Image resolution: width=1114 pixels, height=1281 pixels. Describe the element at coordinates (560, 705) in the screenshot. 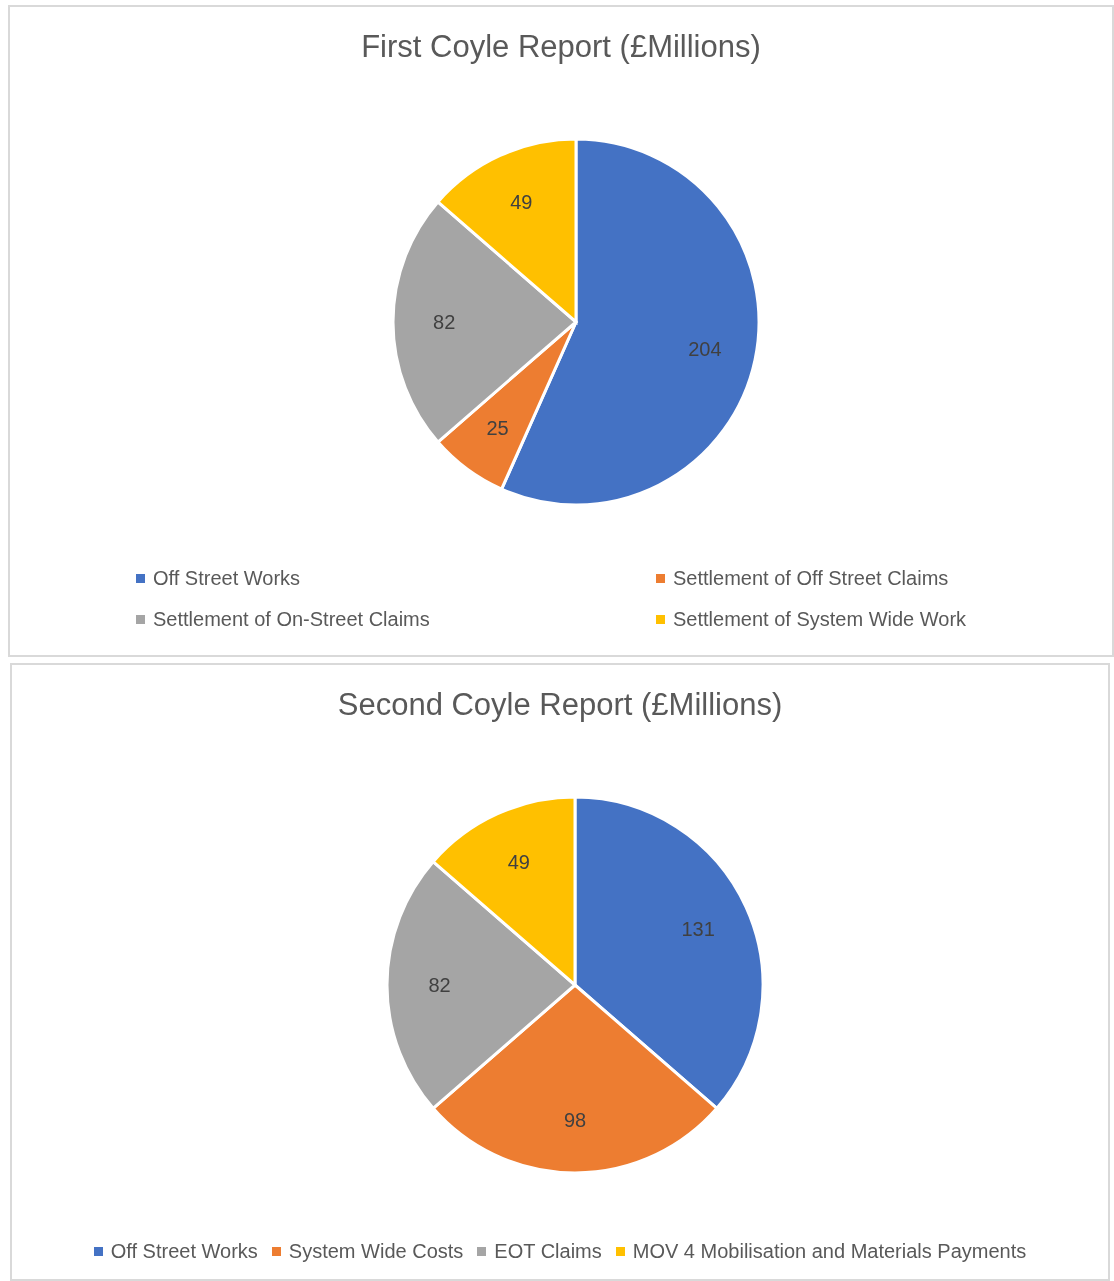

I see `chart-title: Second Coyle Report (£Millions)` at that location.